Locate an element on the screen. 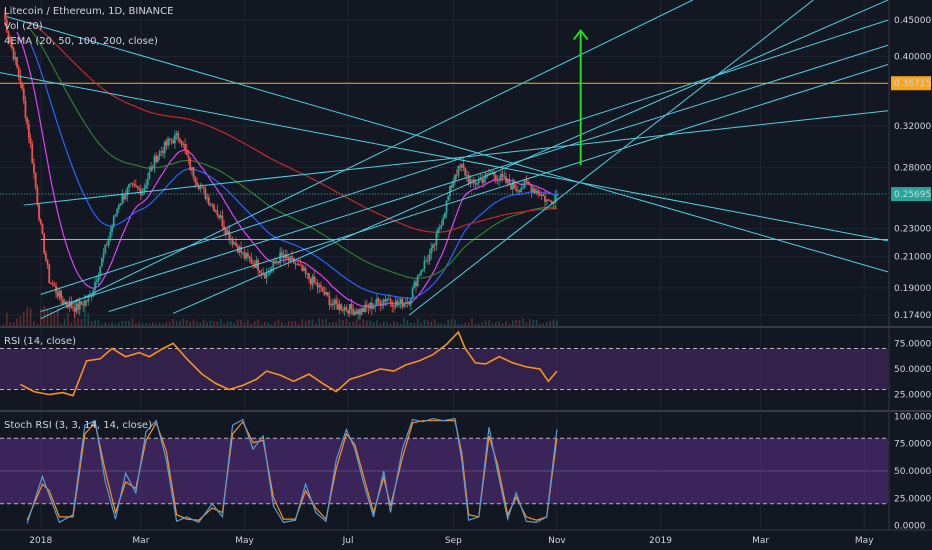 The height and width of the screenshot is (550, 932). time-axis-tick: Mar is located at coordinates (760, 541).